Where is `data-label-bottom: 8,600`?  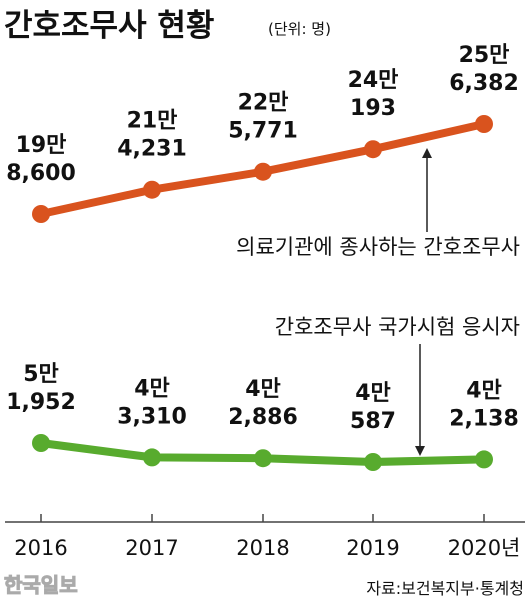 data-label-bottom: 8,600 is located at coordinates (41, 173).